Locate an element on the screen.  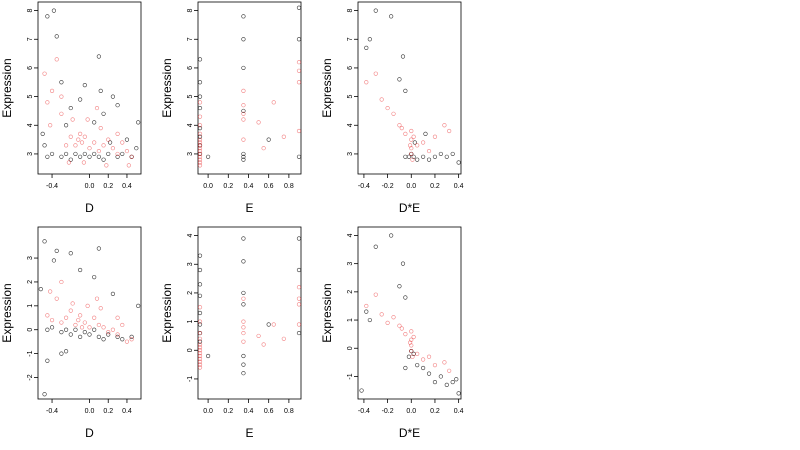
y-tick-label: 8 is located at coordinates (350, 11).